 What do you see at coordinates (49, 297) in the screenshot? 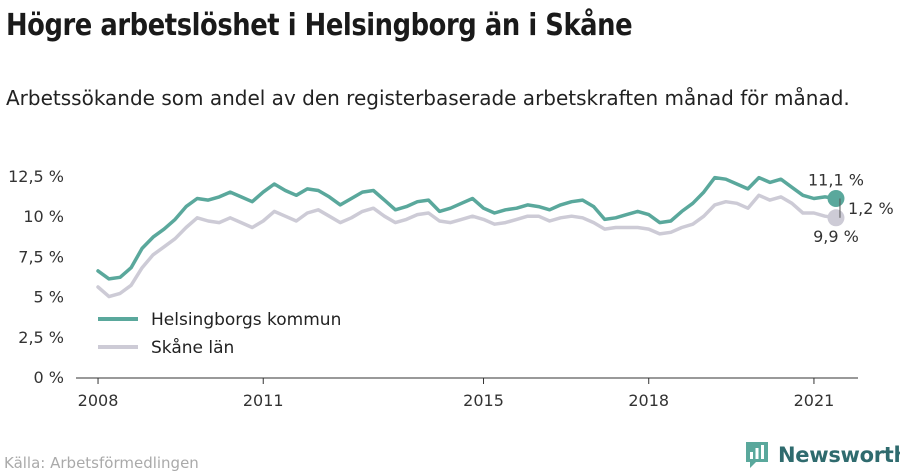
I see `y-tick-label: 5 %` at bounding box center [49, 297].